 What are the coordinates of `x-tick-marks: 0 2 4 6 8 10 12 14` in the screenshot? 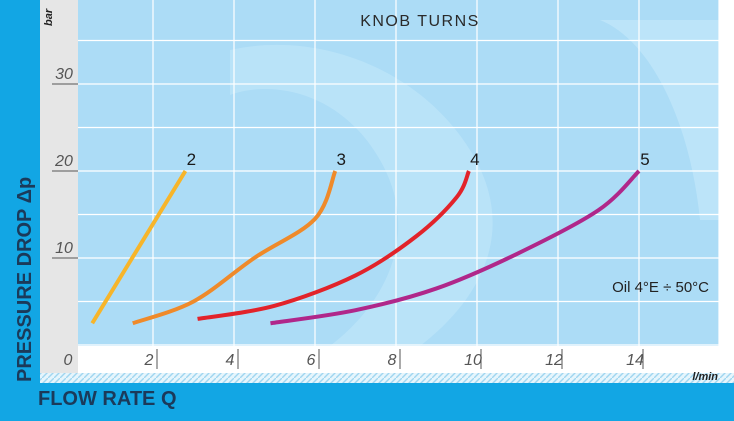 It's located at (354, 359).